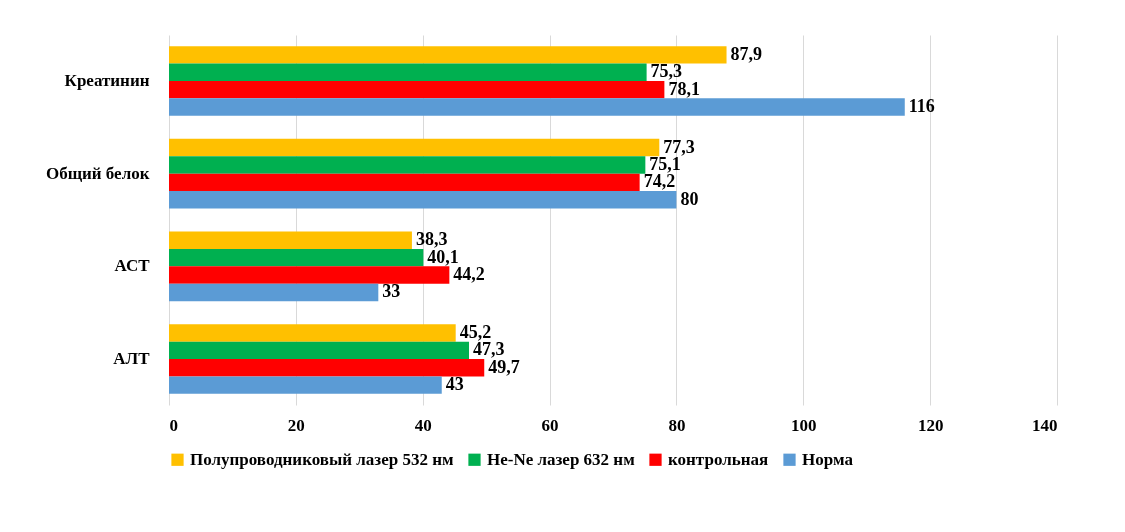  What do you see at coordinates (431, 239) in the screenshot?
I see `data-label: 38,3` at bounding box center [431, 239].